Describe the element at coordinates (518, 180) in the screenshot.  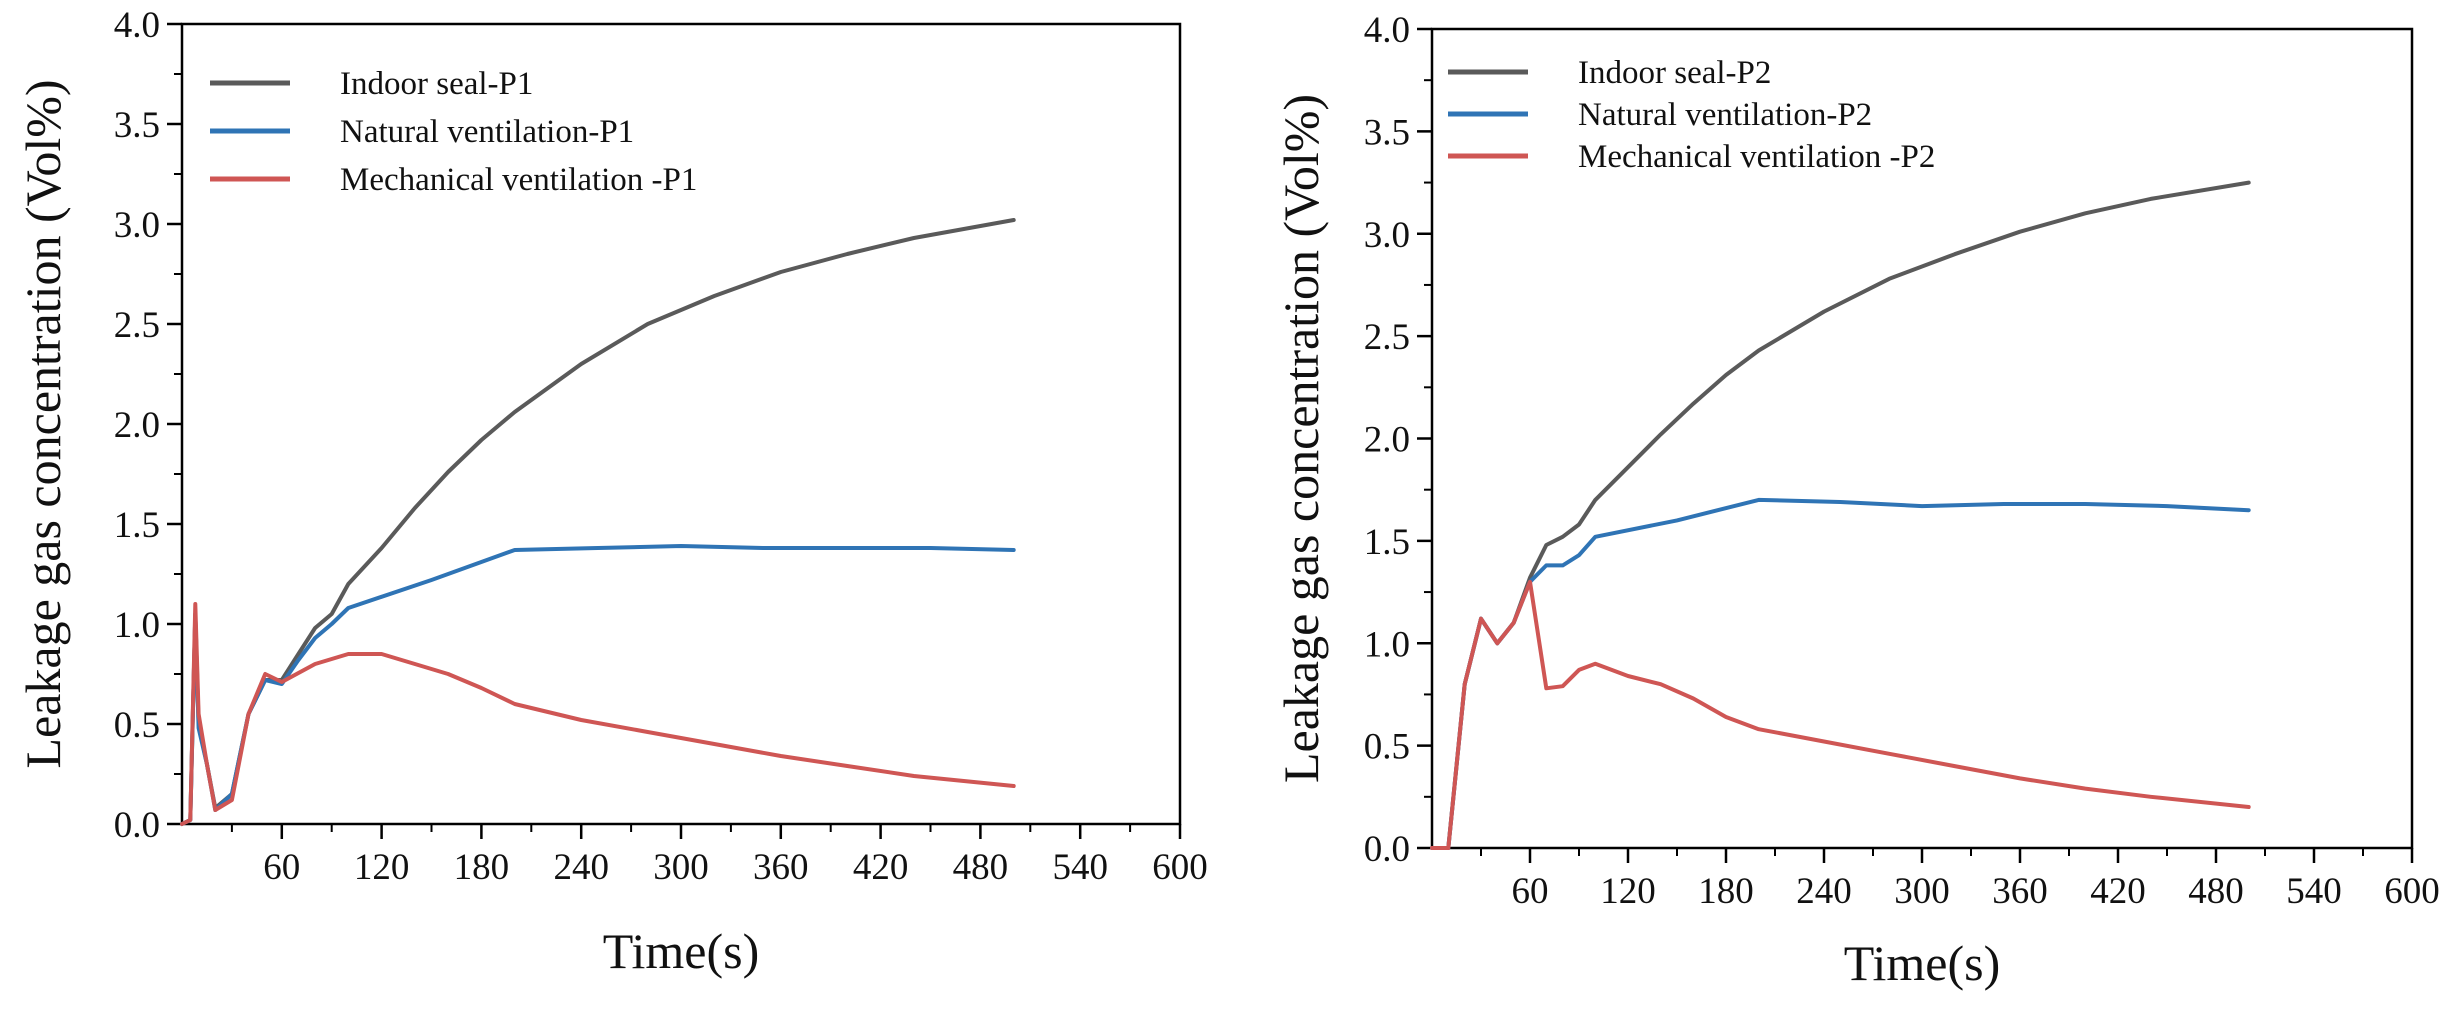
I see `legend-label: Mechanical ventilation -P1` at that location.